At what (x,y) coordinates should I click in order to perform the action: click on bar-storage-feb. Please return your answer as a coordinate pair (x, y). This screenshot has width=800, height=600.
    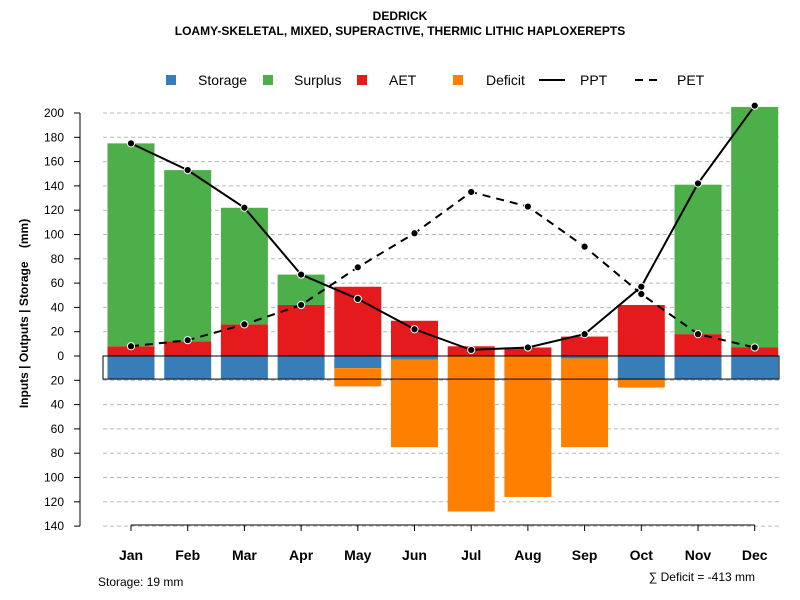
    Looking at the image, I should click on (188, 368).